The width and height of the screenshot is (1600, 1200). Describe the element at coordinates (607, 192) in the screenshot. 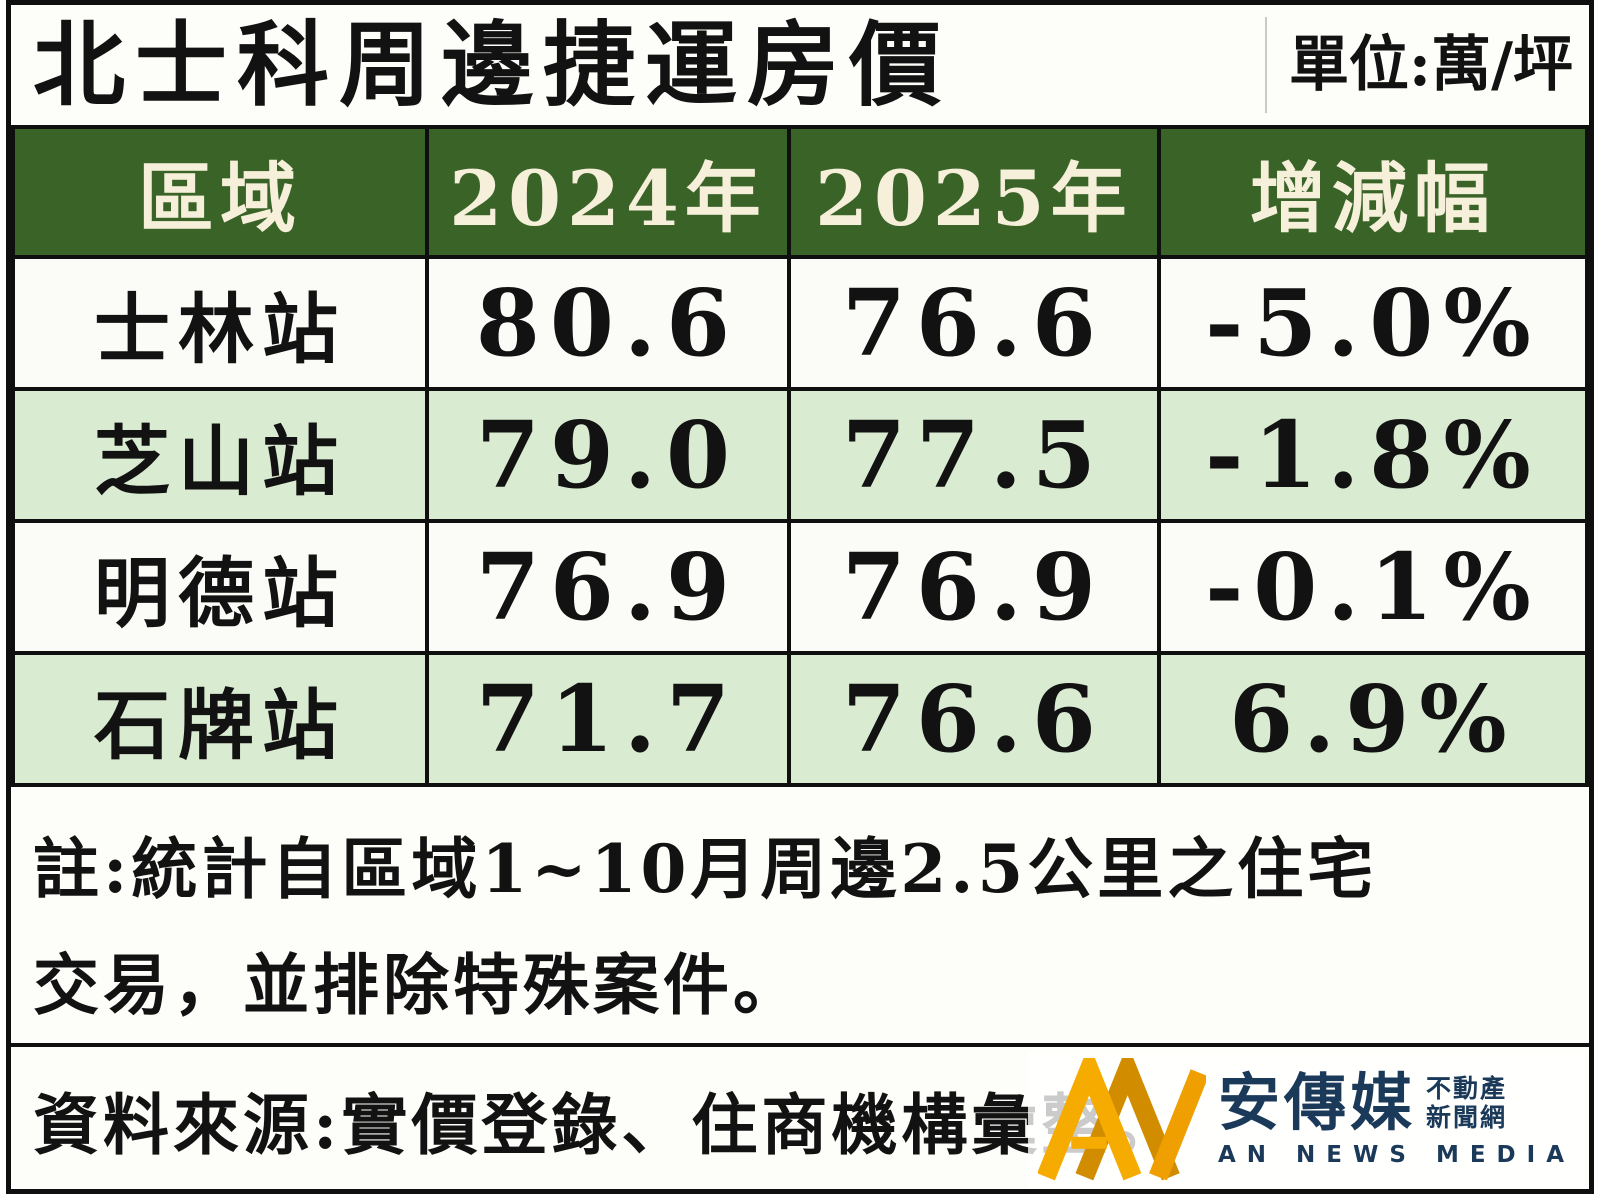

I see `column-header-2024: 2024年` at that location.